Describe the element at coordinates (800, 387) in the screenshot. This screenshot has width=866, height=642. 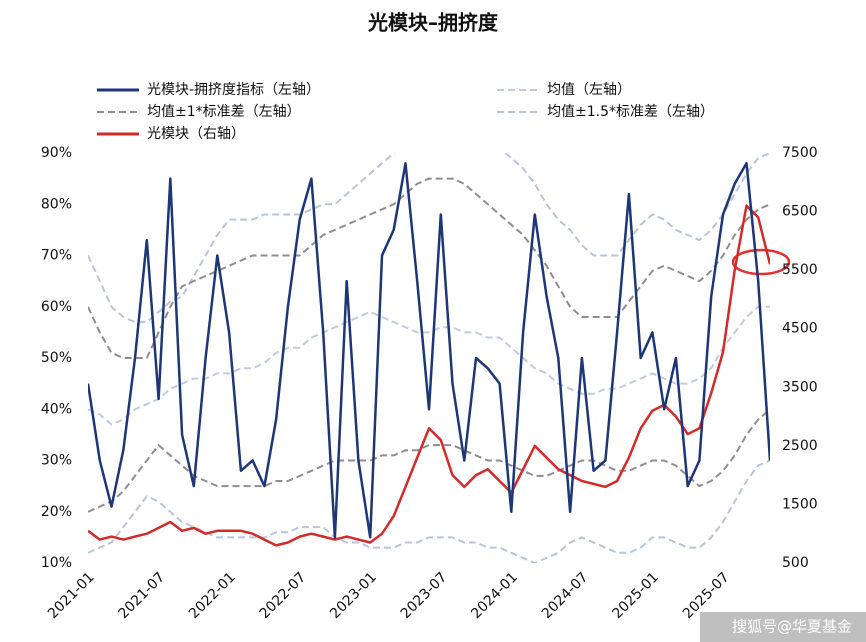
I see `y2-tick-label: 3500` at that location.